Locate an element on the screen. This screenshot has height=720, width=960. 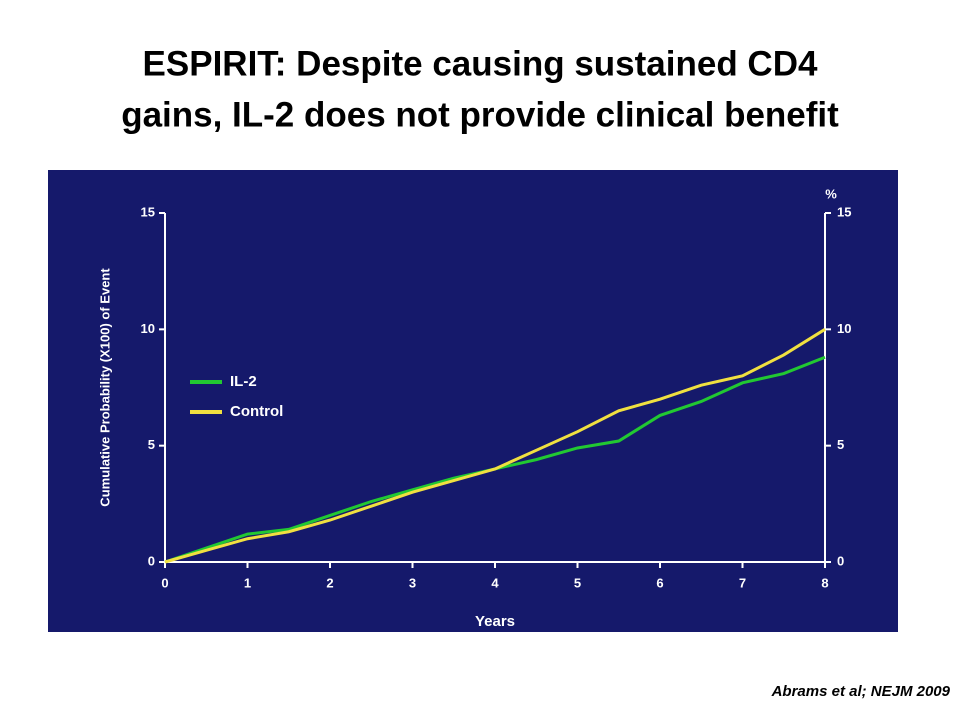
title-line-1: ESPIRIT: Despite causing sustained CD4 is located at coordinates (480, 63).